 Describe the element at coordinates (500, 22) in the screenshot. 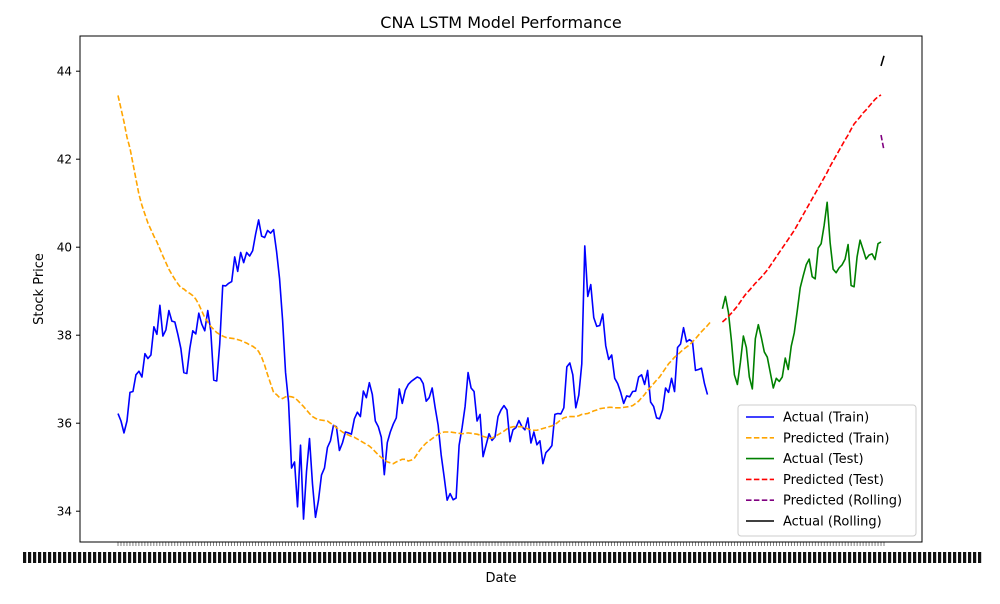

I see `chart-title: CNA LSTM Model Performance` at that location.